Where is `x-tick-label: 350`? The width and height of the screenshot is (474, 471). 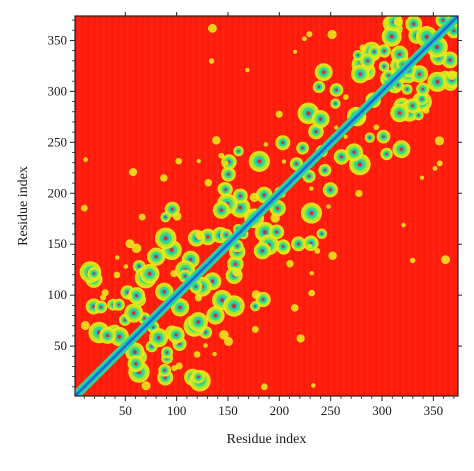 x-tick-label: 350 is located at coordinates (434, 410).